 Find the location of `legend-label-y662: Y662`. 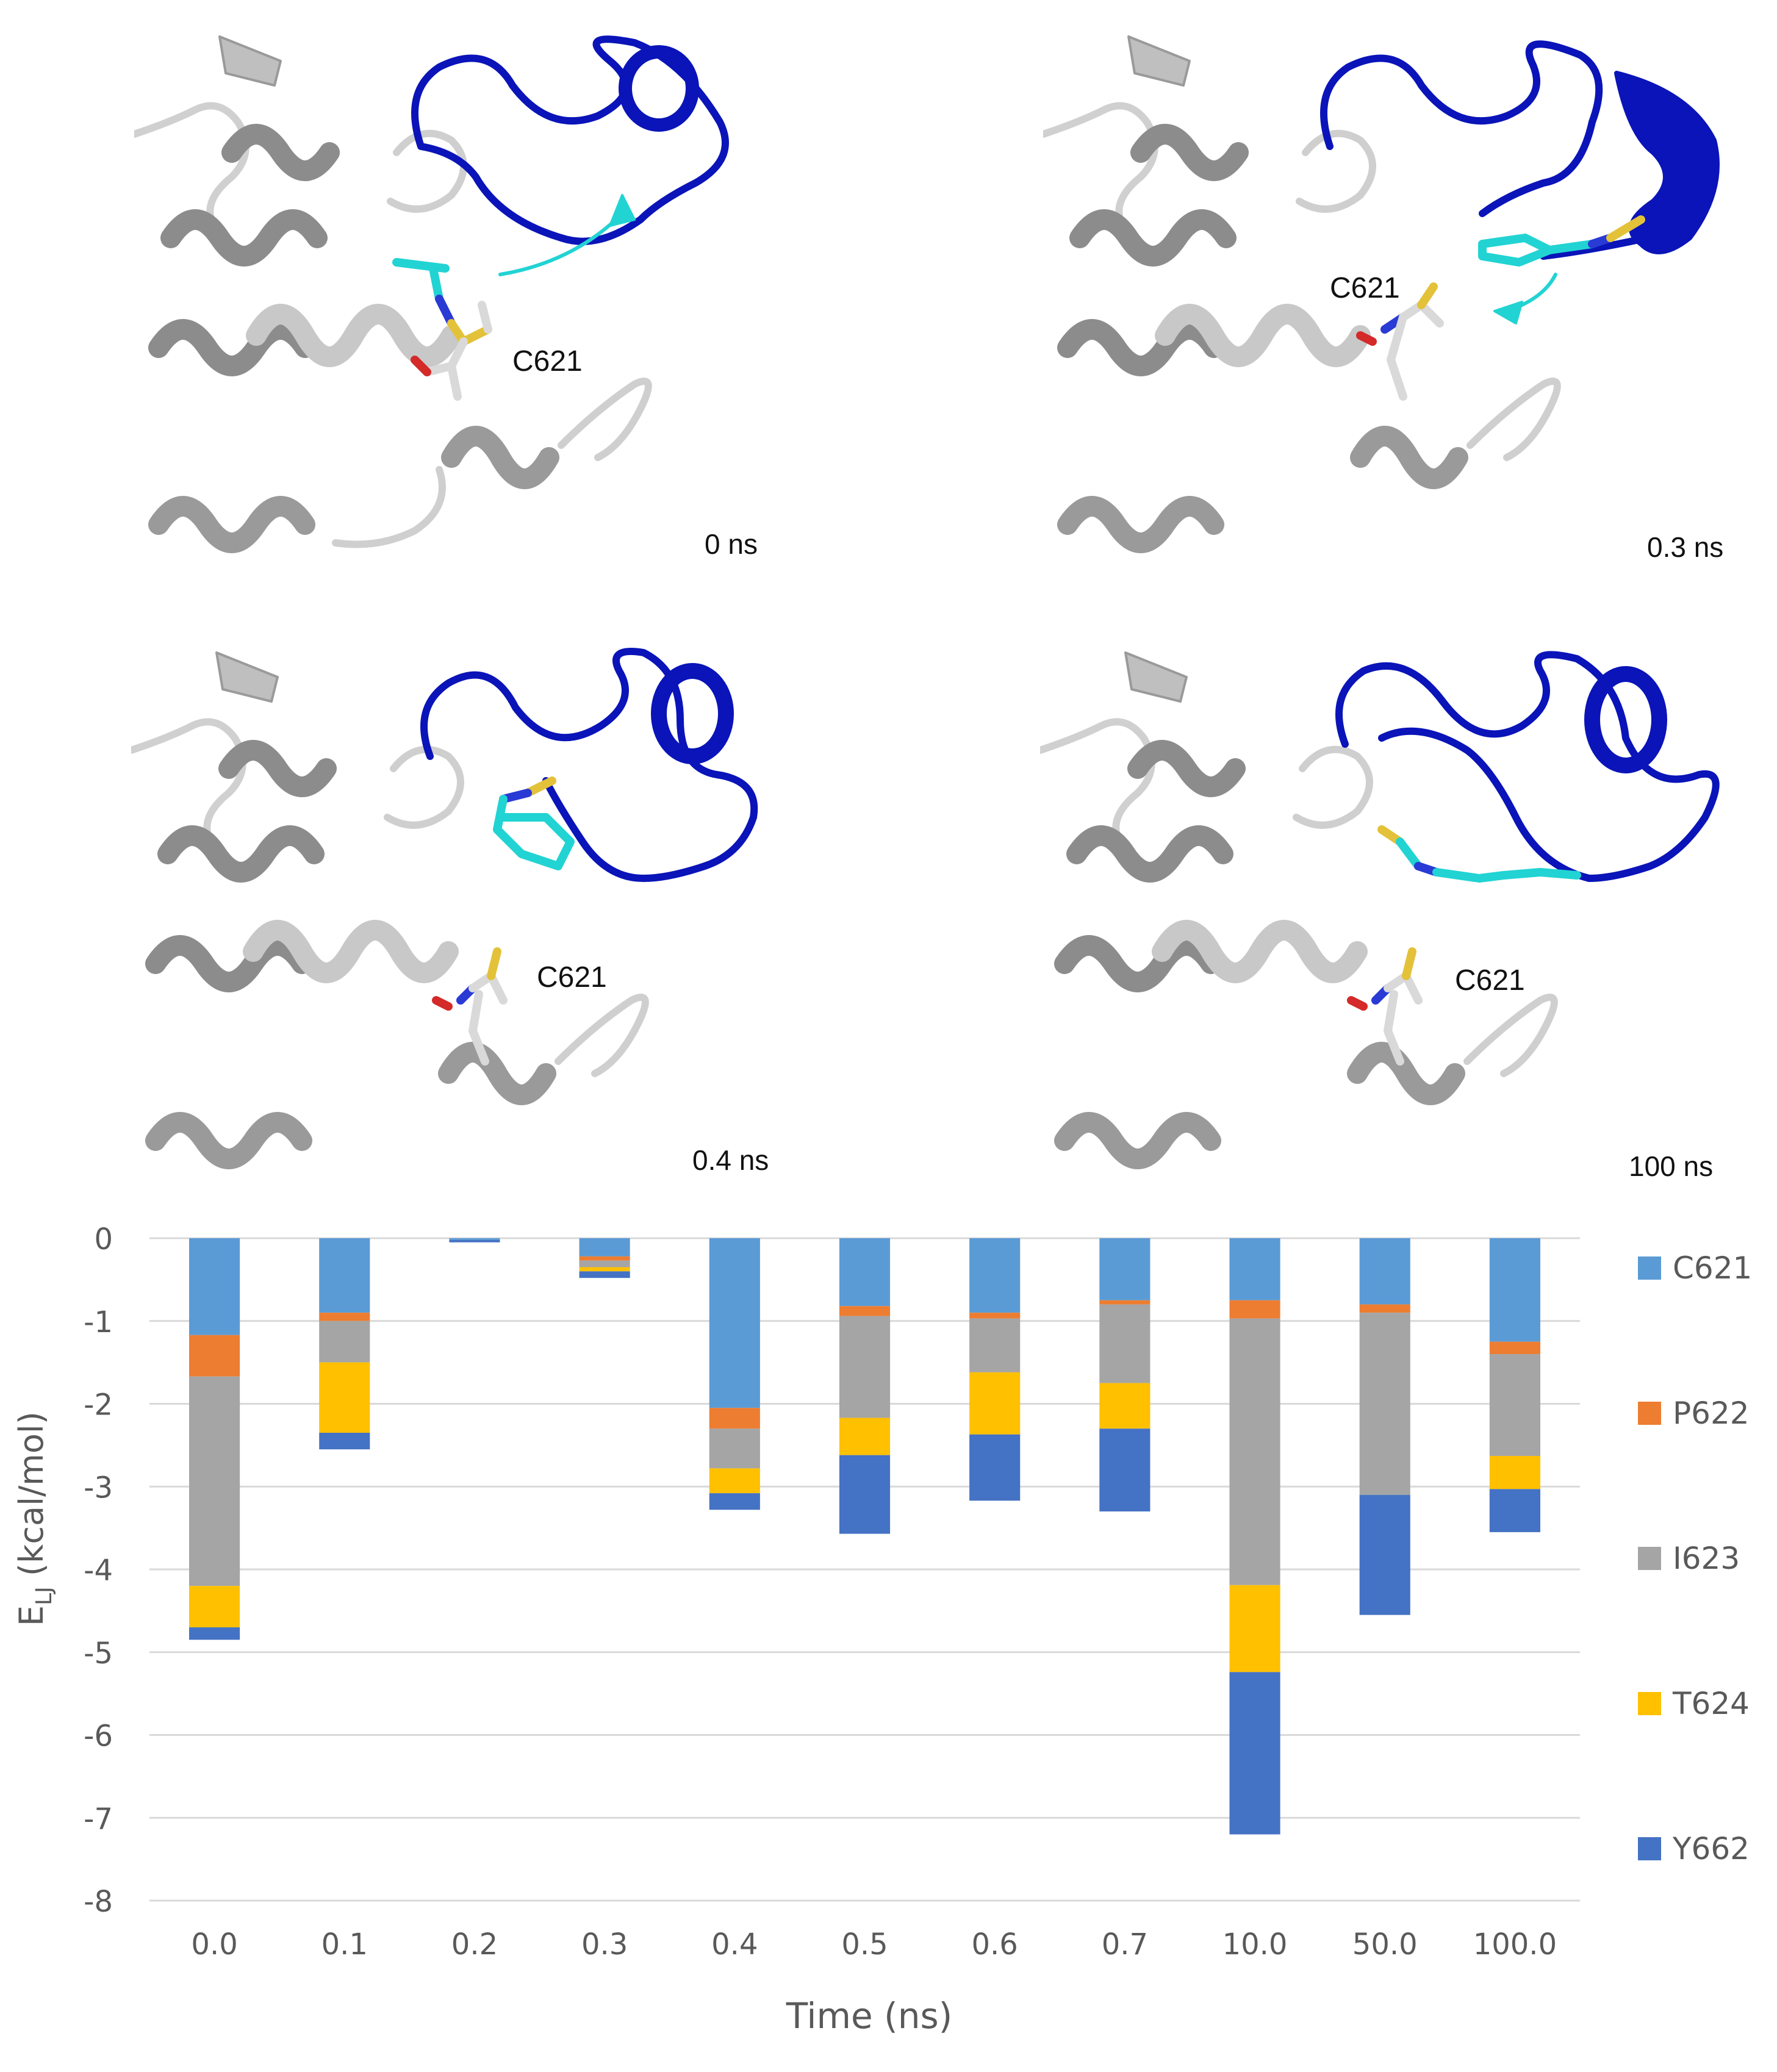

legend-label-y662: Y662 is located at coordinates (1711, 1848).